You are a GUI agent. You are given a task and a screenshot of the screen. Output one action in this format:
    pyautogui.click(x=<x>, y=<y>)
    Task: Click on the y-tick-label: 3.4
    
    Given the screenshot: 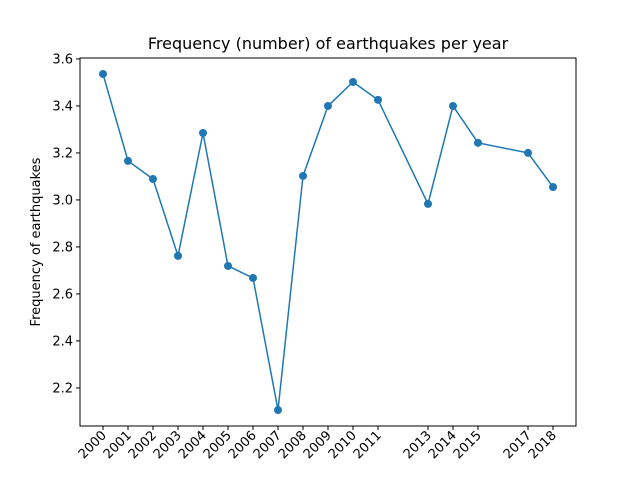 What is the action you would take?
    pyautogui.click(x=62, y=106)
    